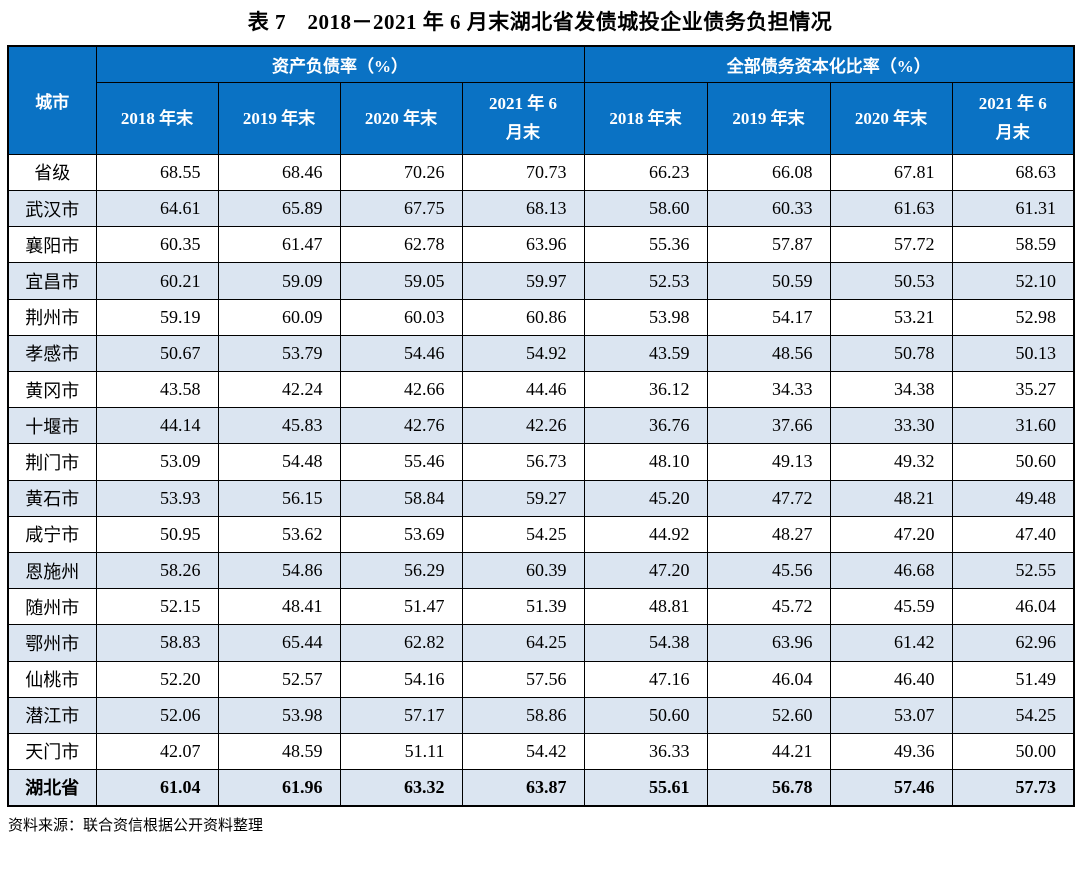  What do you see at coordinates (401, 751) in the screenshot?
I see `value-cell: 51.11` at bounding box center [401, 751].